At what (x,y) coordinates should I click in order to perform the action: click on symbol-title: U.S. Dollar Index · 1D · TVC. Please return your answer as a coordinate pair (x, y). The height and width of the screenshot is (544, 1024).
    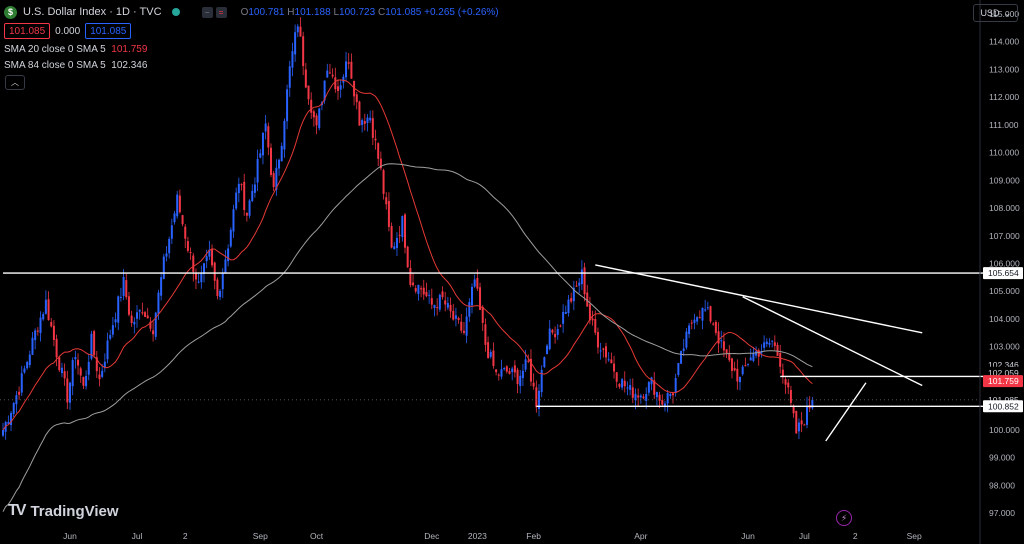
    Looking at the image, I should click on (92, 12).